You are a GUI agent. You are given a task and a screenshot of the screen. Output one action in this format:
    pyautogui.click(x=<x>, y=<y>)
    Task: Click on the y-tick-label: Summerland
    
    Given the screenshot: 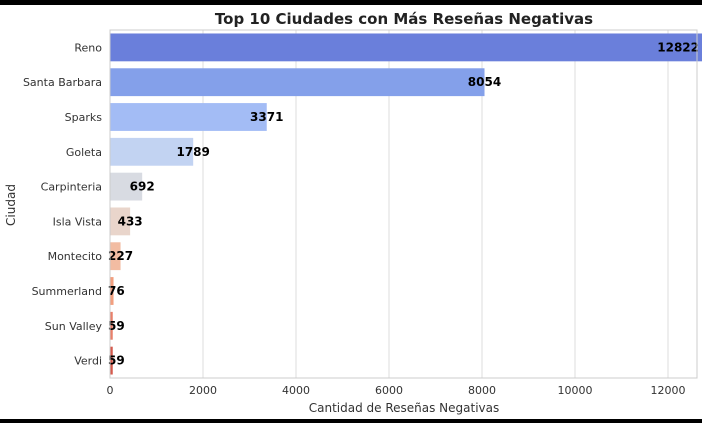 What is the action you would take?
    pyautogui.click(x=67, y=291)
    